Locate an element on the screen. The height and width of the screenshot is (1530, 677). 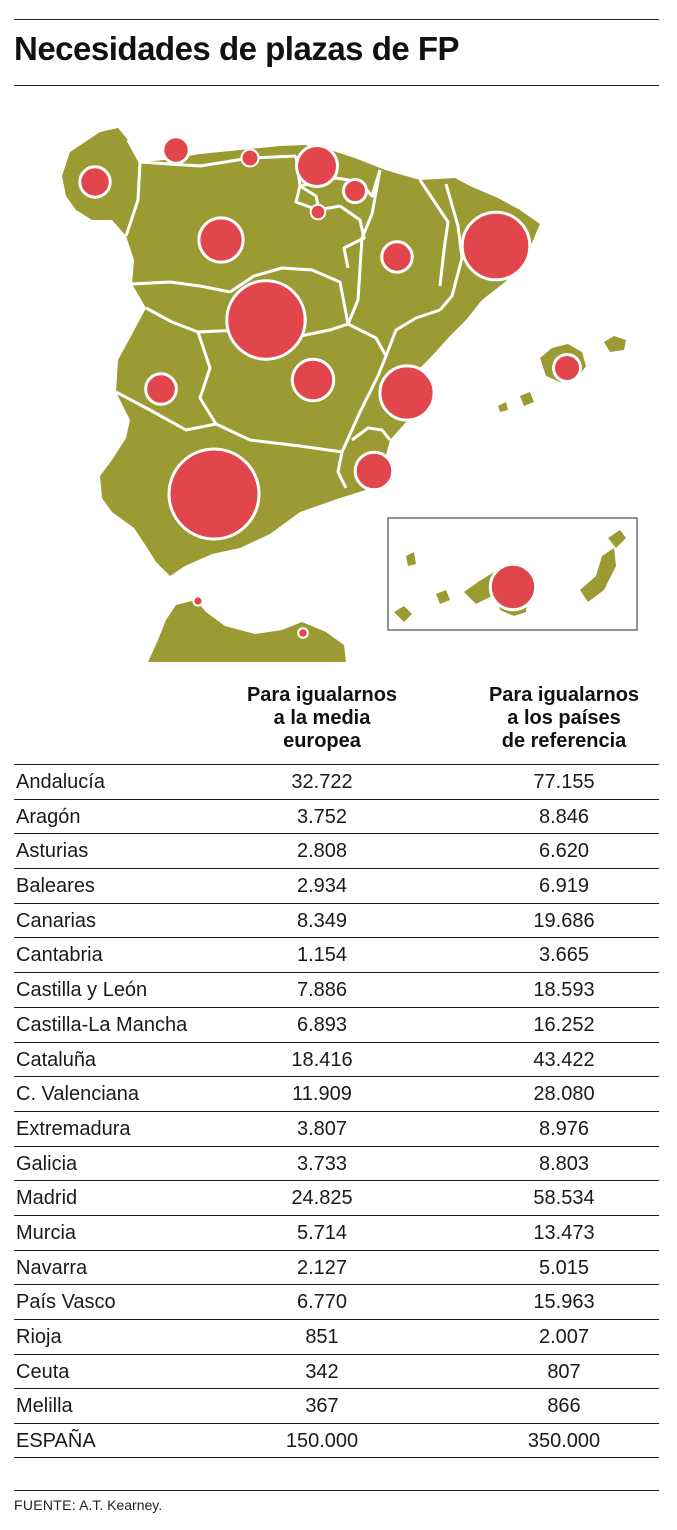
table-row: Asturias 2.808 6.620 is located at coordinates (336, 850).